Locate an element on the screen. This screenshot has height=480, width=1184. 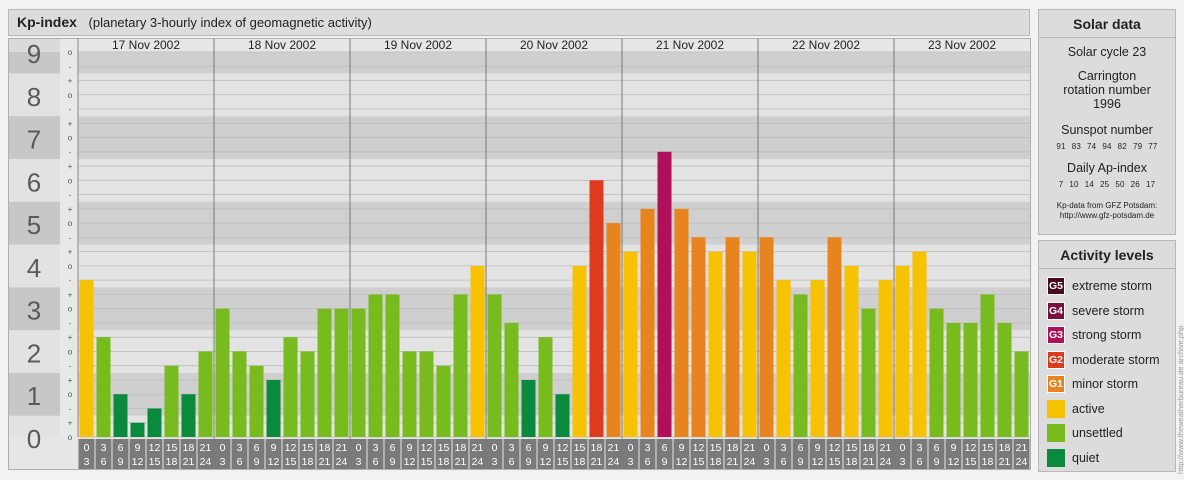
sunspot-value: 82 is located at coordinates (1122, 146).